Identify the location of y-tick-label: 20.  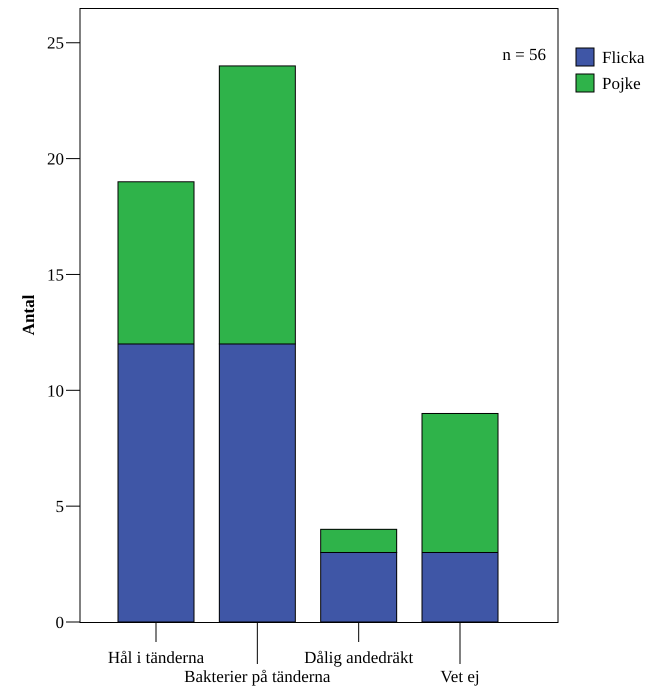
(55, 159).